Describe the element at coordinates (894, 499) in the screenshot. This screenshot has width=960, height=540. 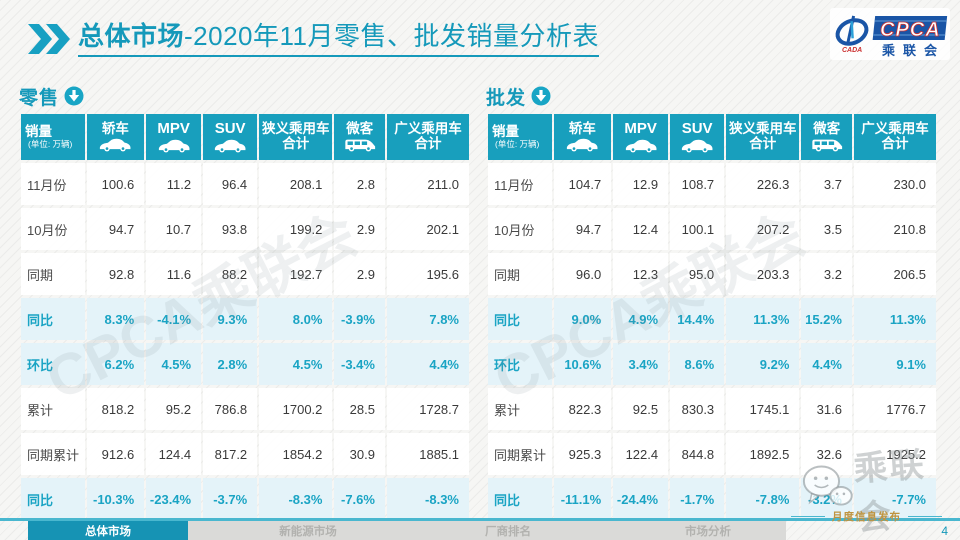
I see `table-cell: -7.7%` at that location.